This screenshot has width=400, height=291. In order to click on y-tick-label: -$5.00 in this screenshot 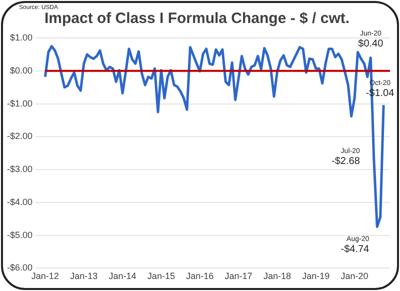, I will do `click(19, 235)`.